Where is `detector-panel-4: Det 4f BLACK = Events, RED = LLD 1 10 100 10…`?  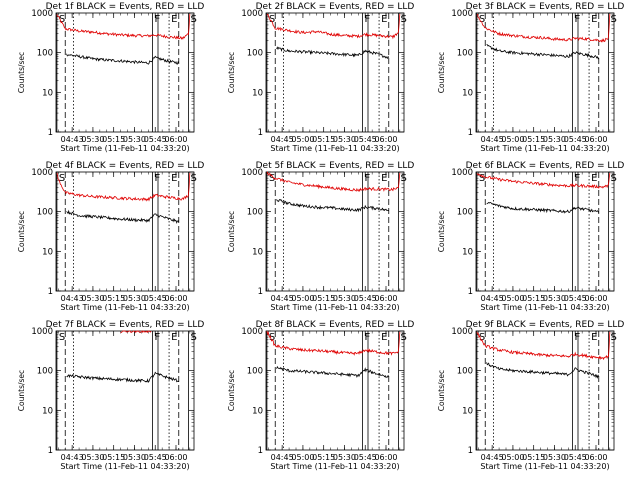 detector-panel-4: Det 4f BLACK = Events, RED = LLD 1 10 100 10… is located at coordinates (110, 236).